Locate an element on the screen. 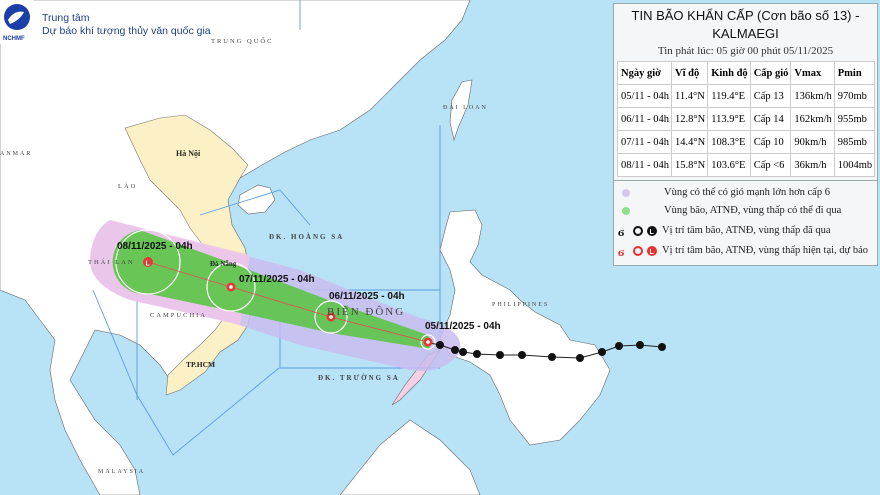 The height and width of the screenshot is (495, 880). table-cell: 05/11 - 04h is located at coordinates (644, 96).